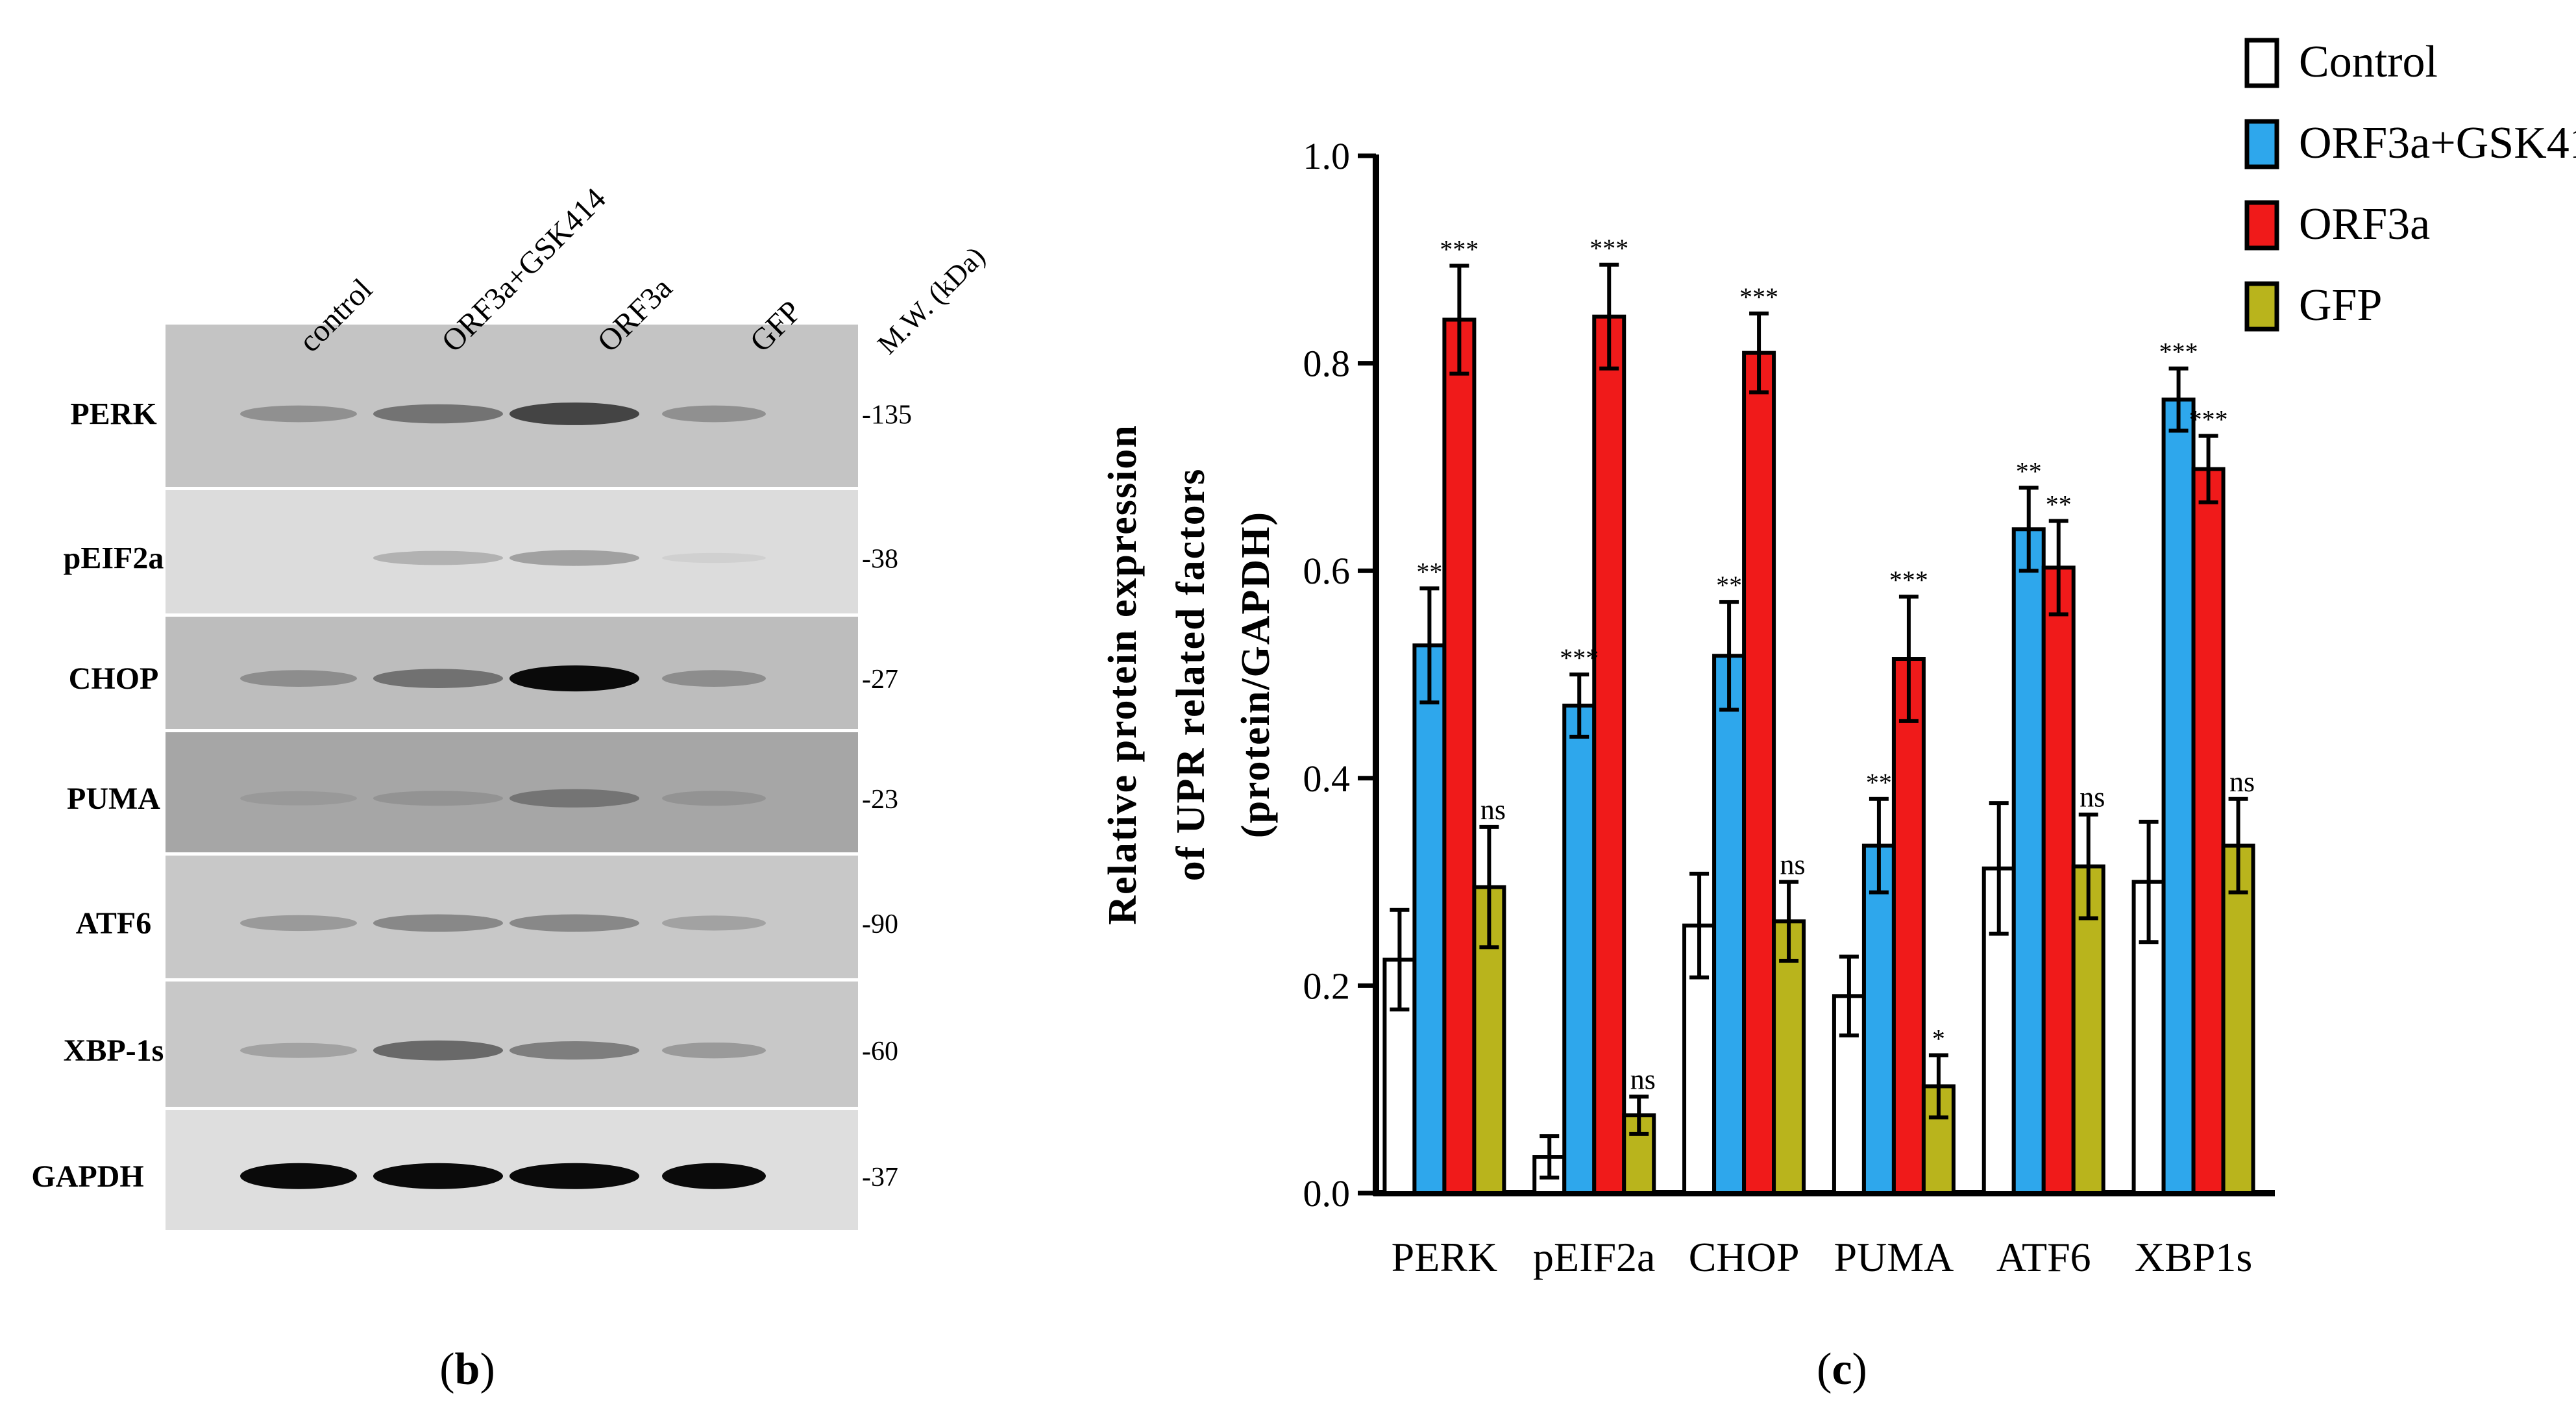  I want to click on x-tick-labels: PERK pEIF2a CHOP PUMA ATF6 XBP1s, so click(1822, 1257).